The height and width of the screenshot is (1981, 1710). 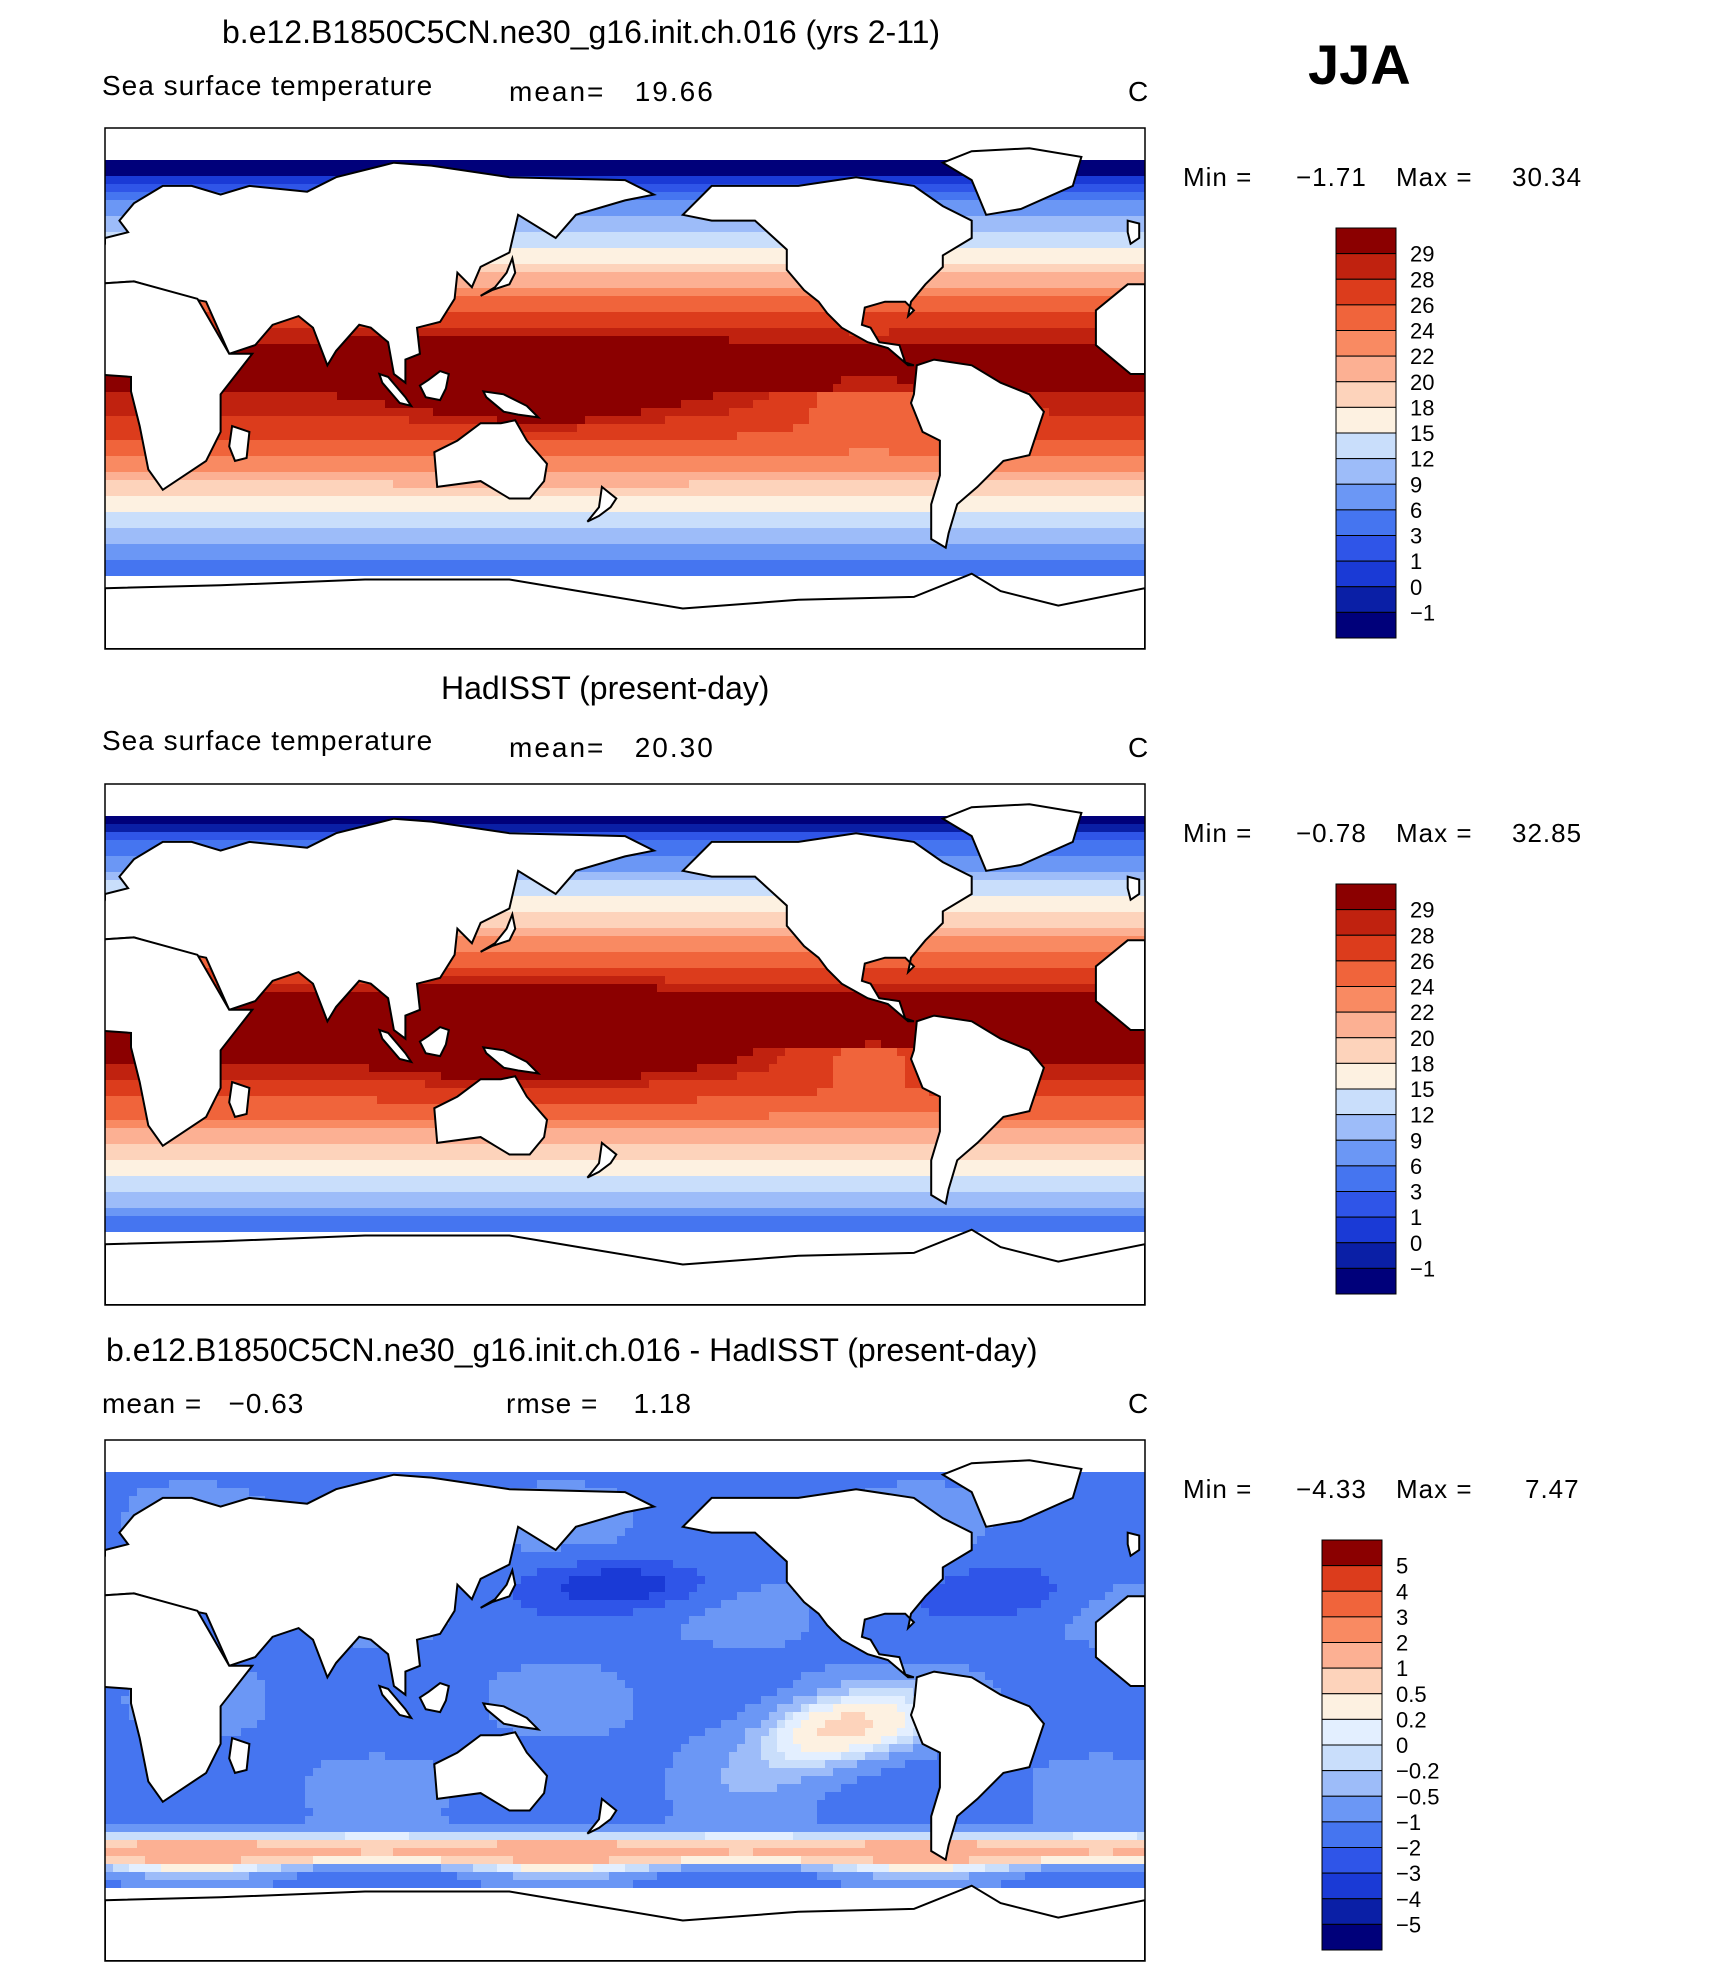 I want to click on colorbar-label: 18, so click(x=1422, y=1063).